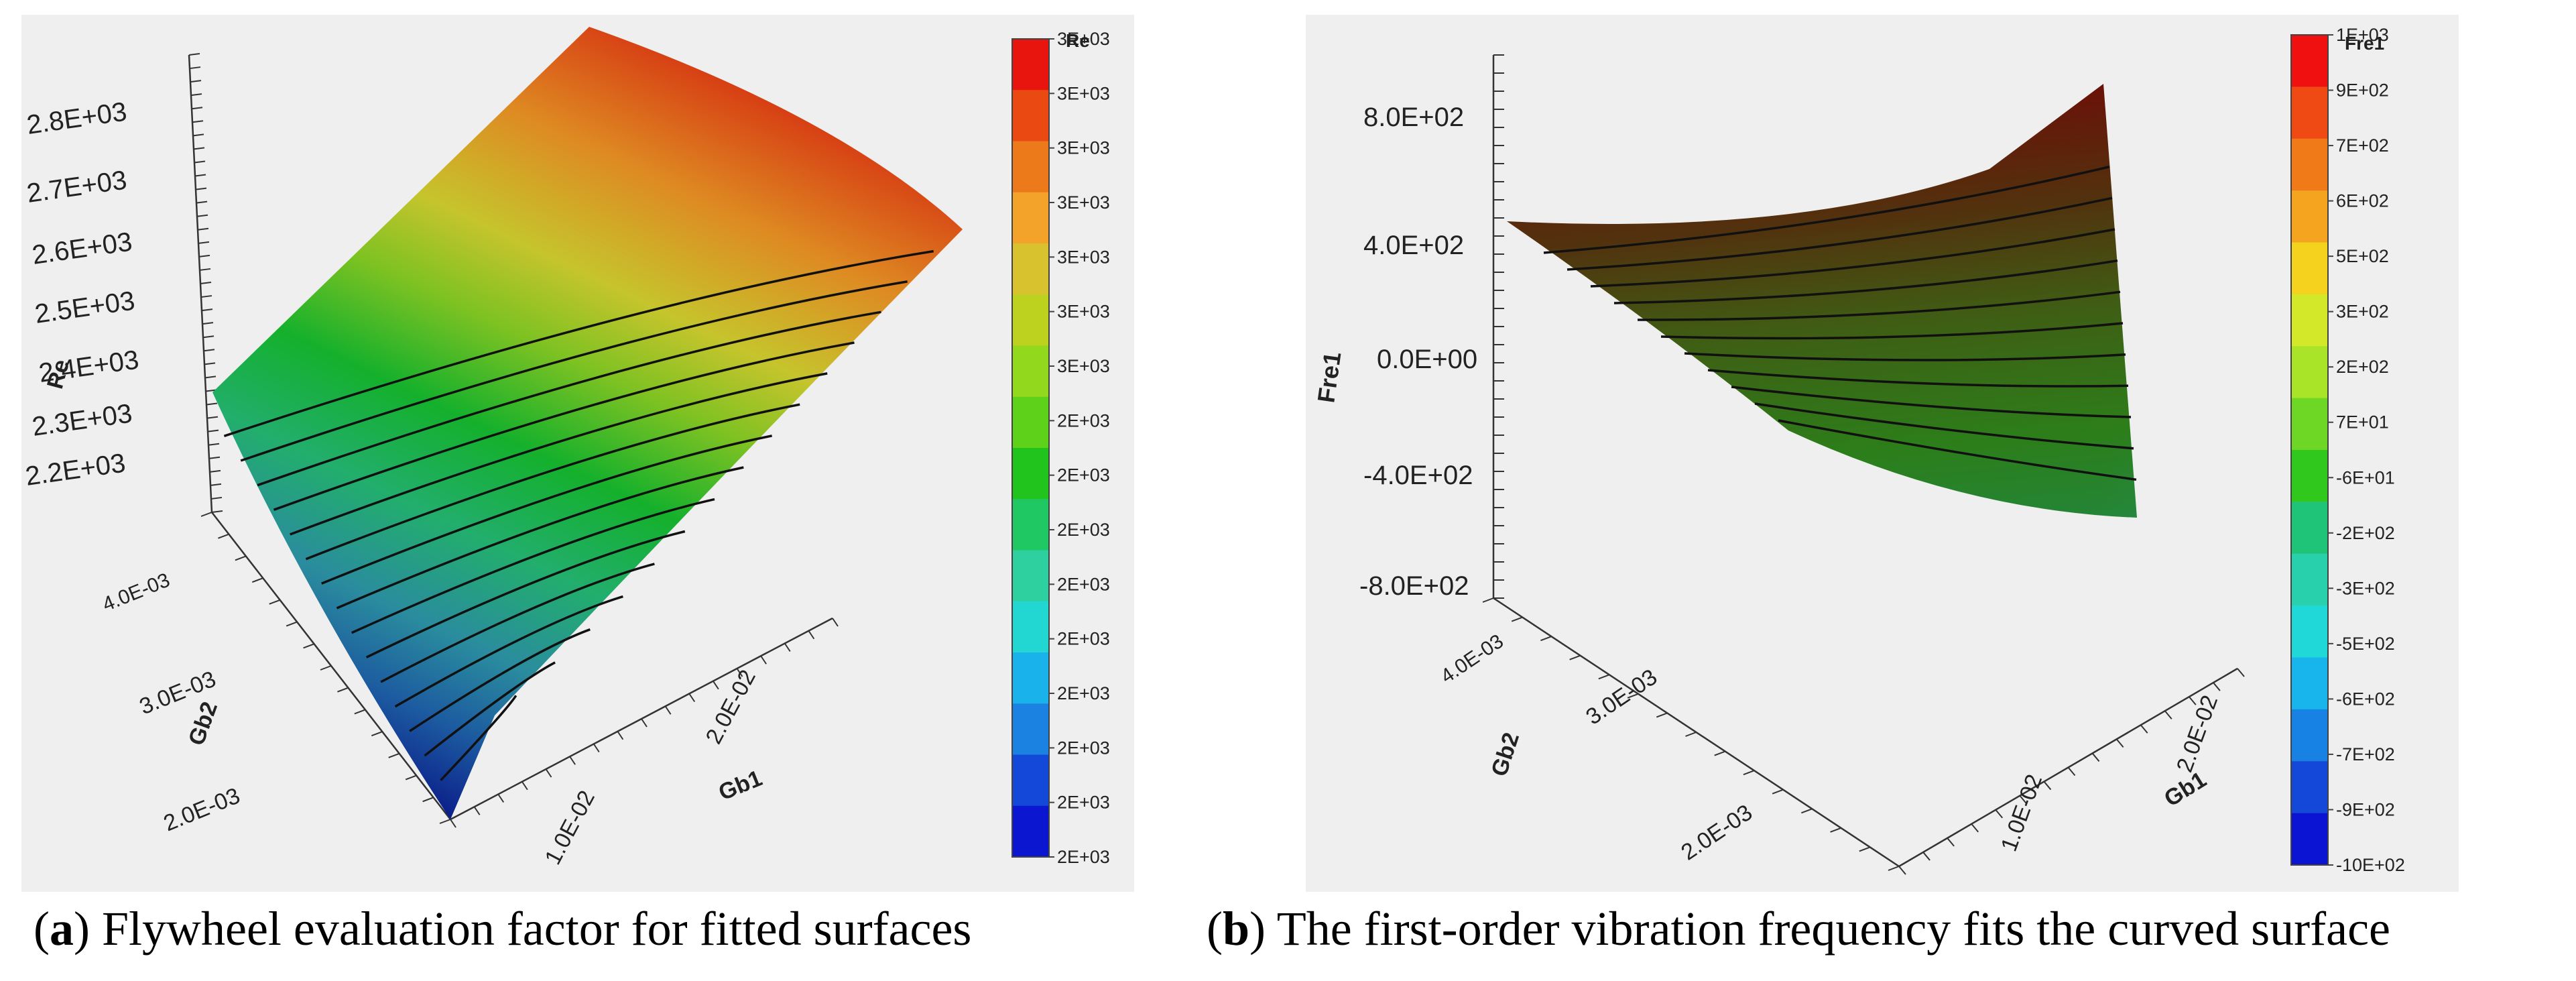 The image size is (2576, 981). What do you see at coordinates (1078, 40) in the screenshot?
I see `colorbar-title: Re` at bounding box center [1078, 40].